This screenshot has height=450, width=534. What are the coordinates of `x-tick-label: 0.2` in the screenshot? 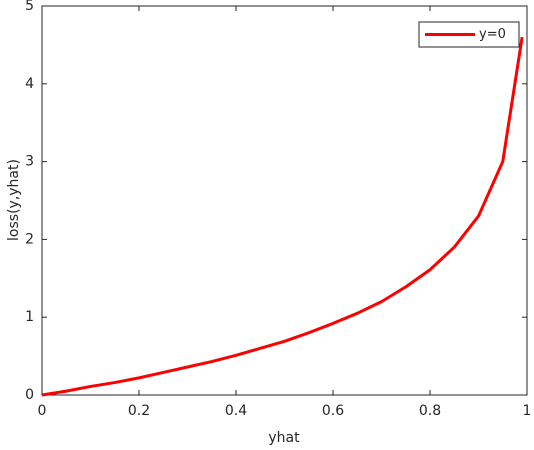 It's located at (139, 411).